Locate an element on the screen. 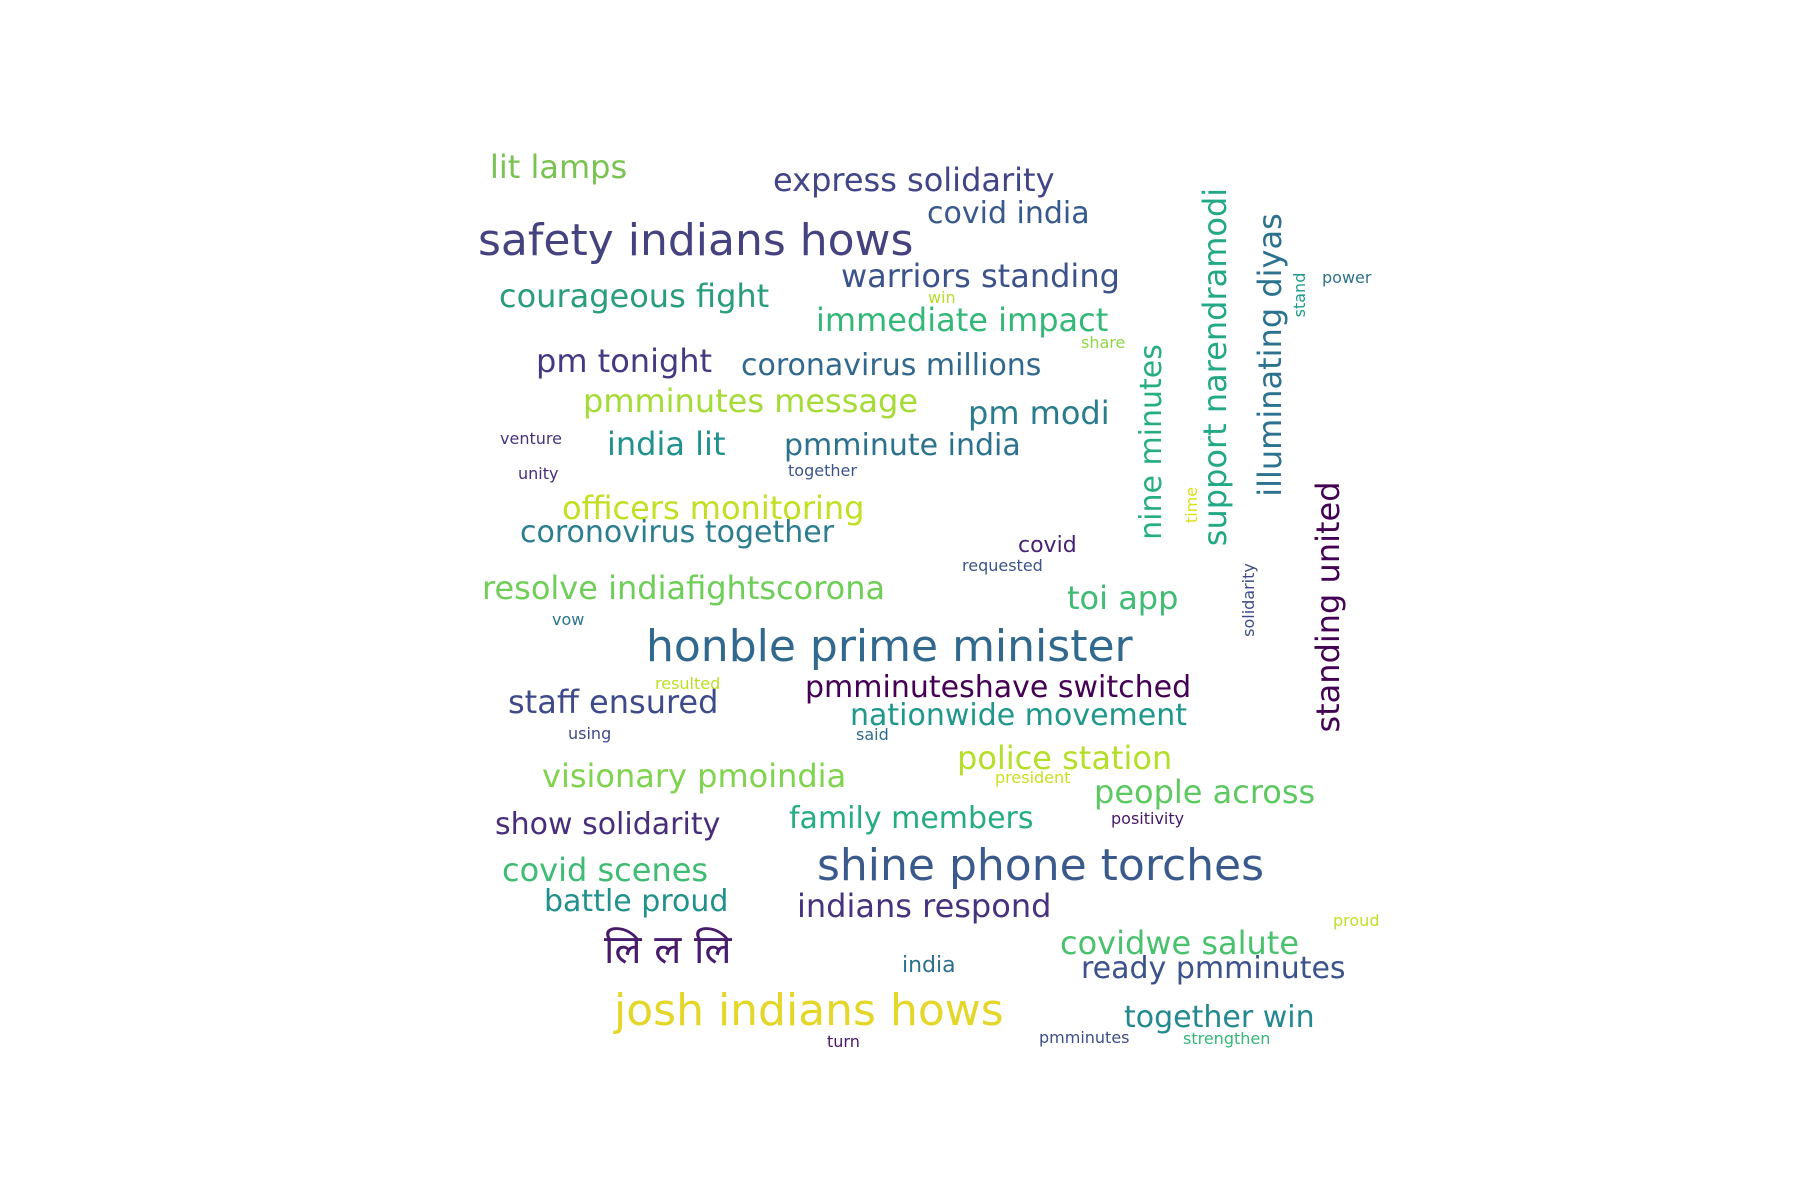  cloud-word: resulted is located at coordinates (688, 683).